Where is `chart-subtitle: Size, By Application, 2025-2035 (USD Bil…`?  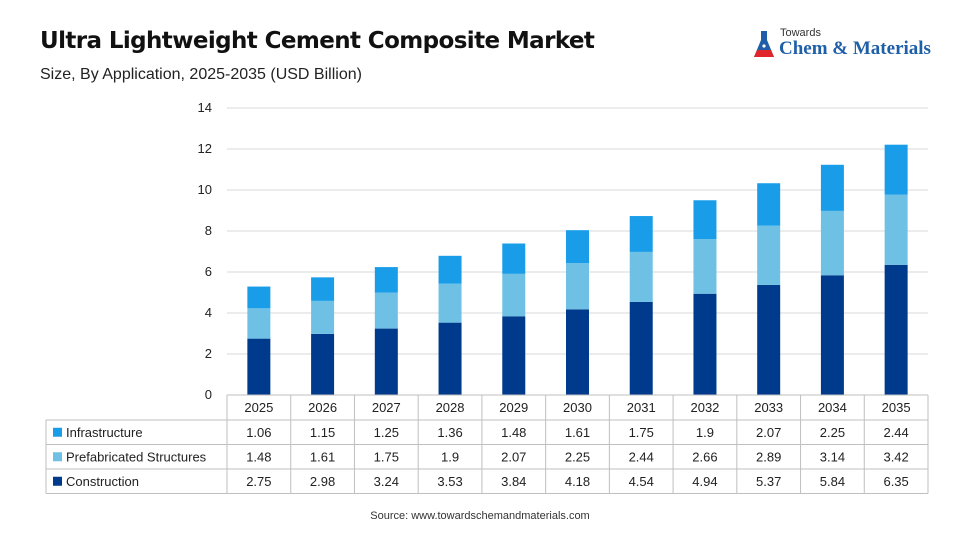 chart-subtitle: Size, By Application, 2025-2035 (USD Bil… is located at coordinates (201, 74).